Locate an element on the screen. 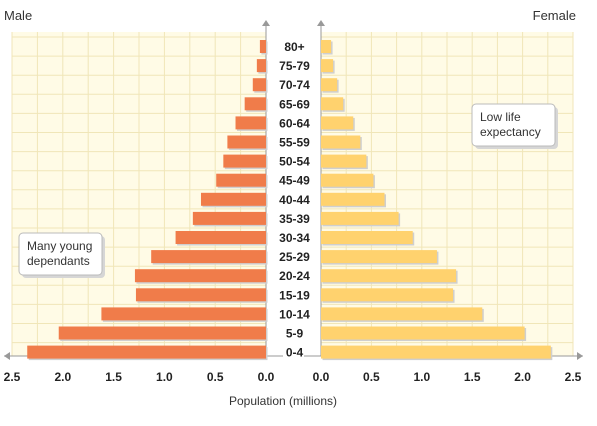 This screenshot has height=426, width=597. tick-label-female: 2.0 is located at coordinates (522, 377).